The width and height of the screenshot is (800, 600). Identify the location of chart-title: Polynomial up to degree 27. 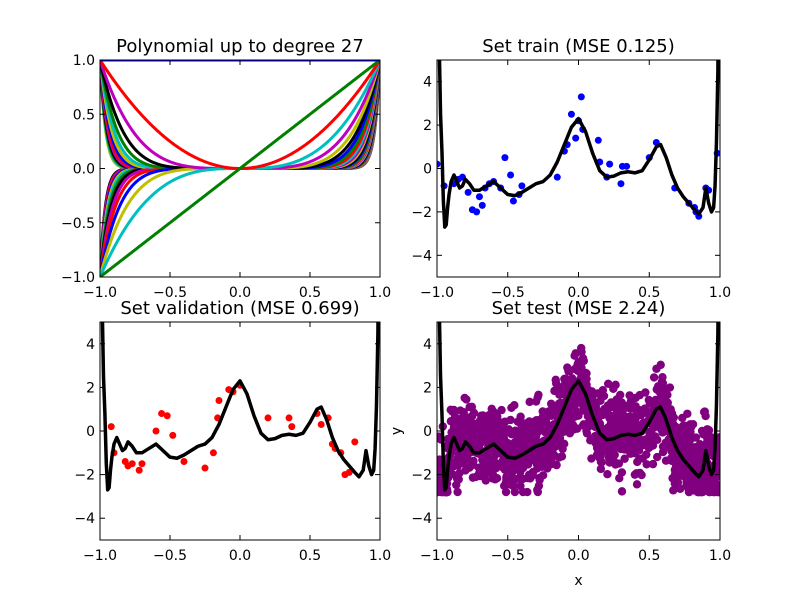
(240, 46).